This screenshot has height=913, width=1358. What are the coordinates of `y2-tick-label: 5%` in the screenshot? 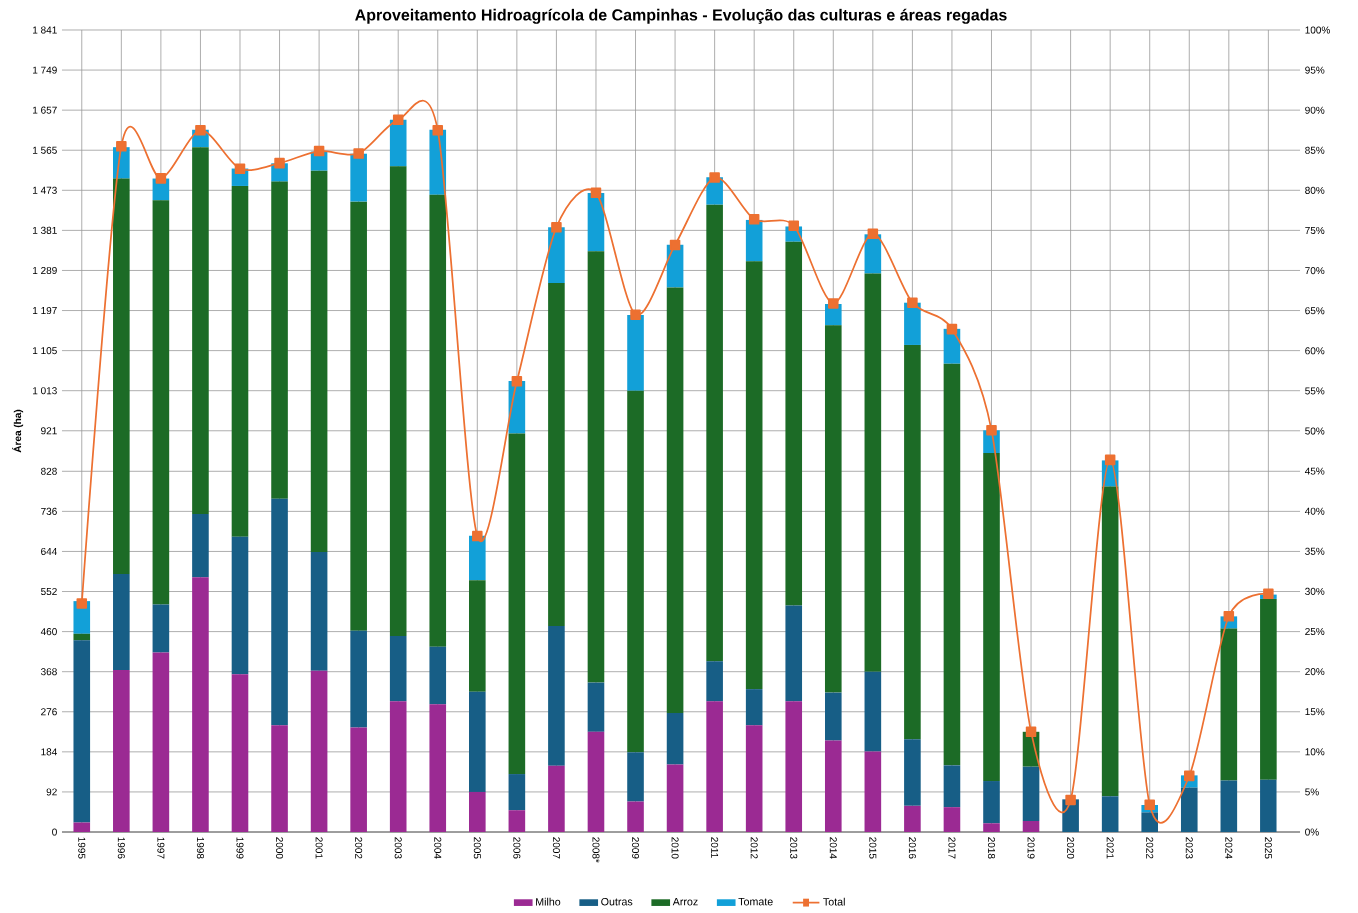 It's located at (1312, 792).